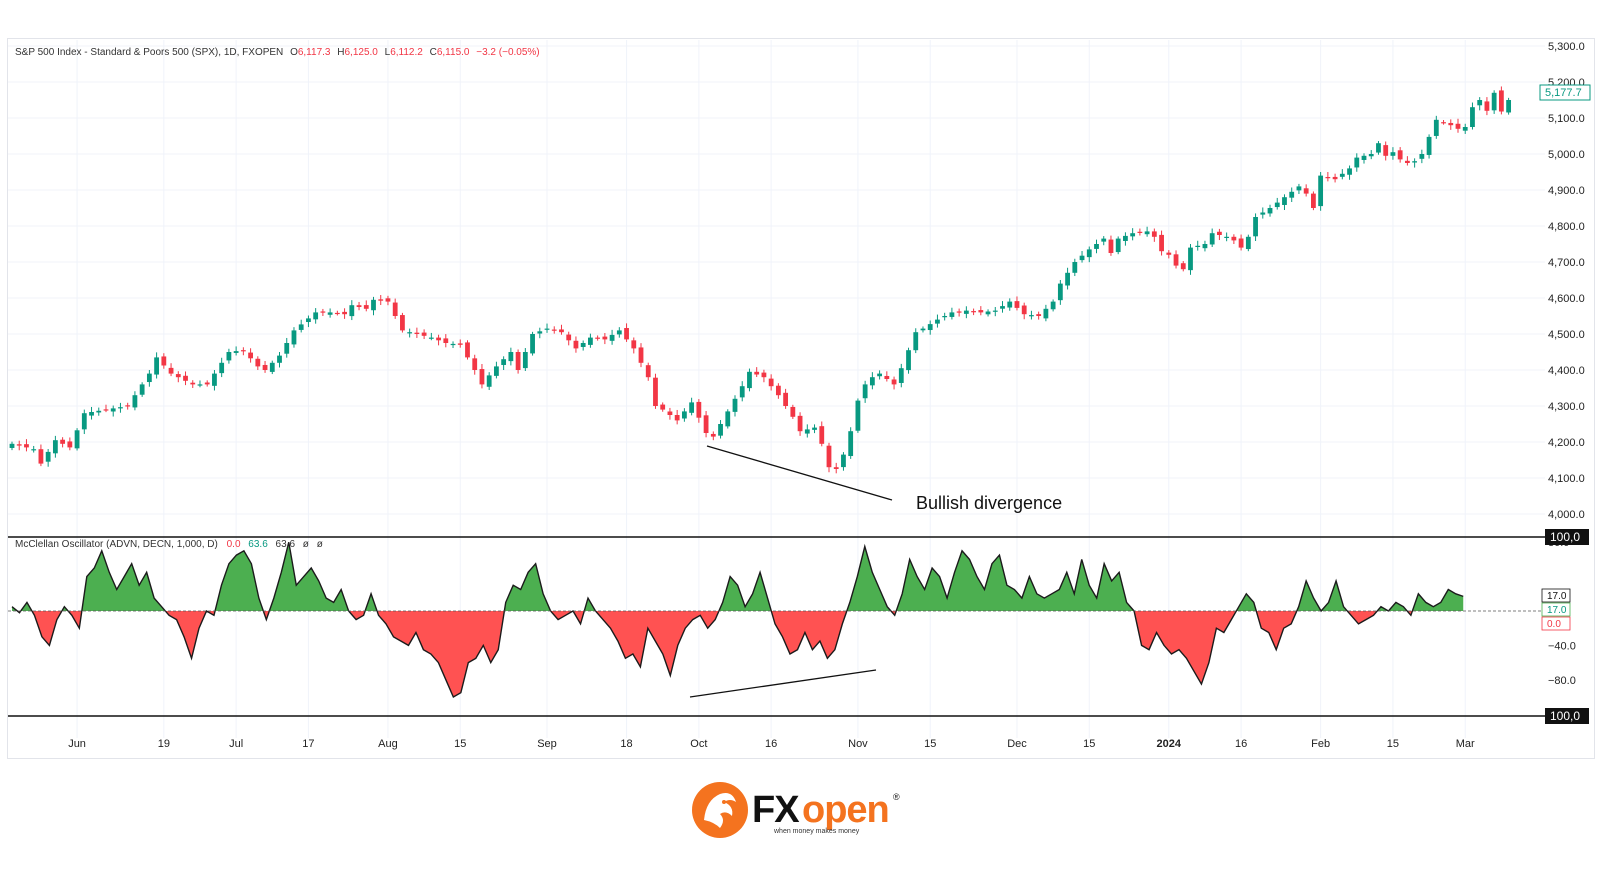  I want to click on time-tick-label: Aug, so click(388, 744).